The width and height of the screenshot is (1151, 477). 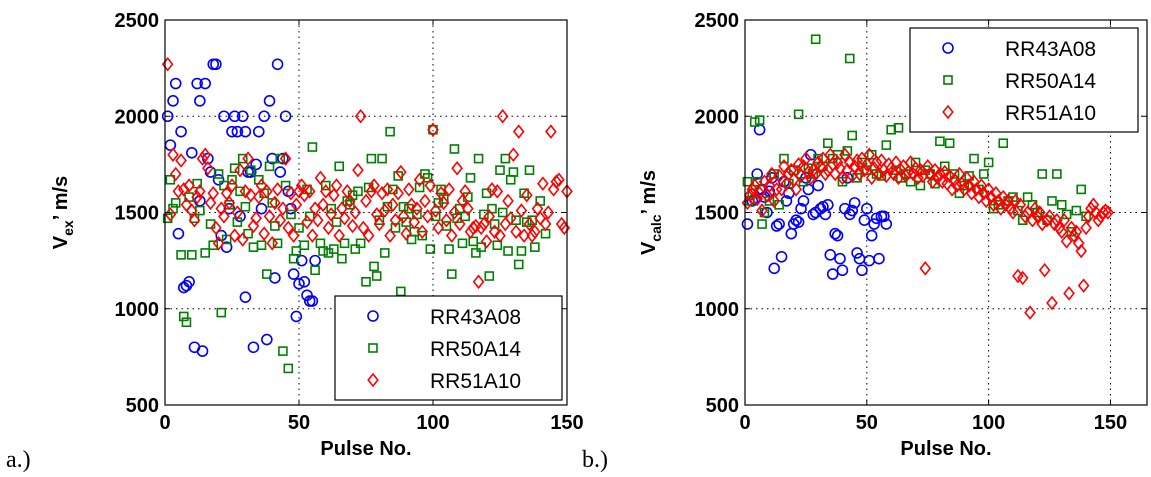 What do you see at coordinates (988, 423) in the screenshot?
I see `x-tick-label: 100` at bounding box center [988, 423].